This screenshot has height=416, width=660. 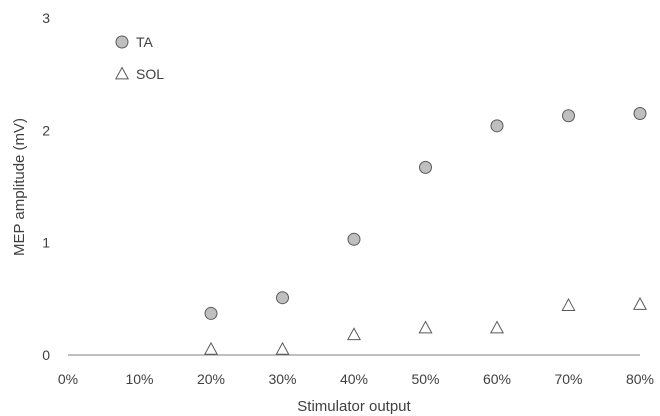 I want to click on y-axis-label: MEP amplitude (mV), so click(x=19, y=187).